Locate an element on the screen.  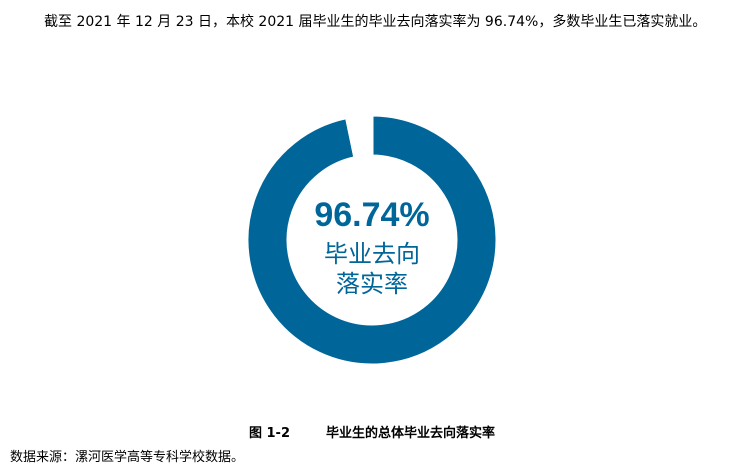
figure-caption: 图 1-2 毕业生的总体毕业去向落实率 is located at coordinates (372, 431).